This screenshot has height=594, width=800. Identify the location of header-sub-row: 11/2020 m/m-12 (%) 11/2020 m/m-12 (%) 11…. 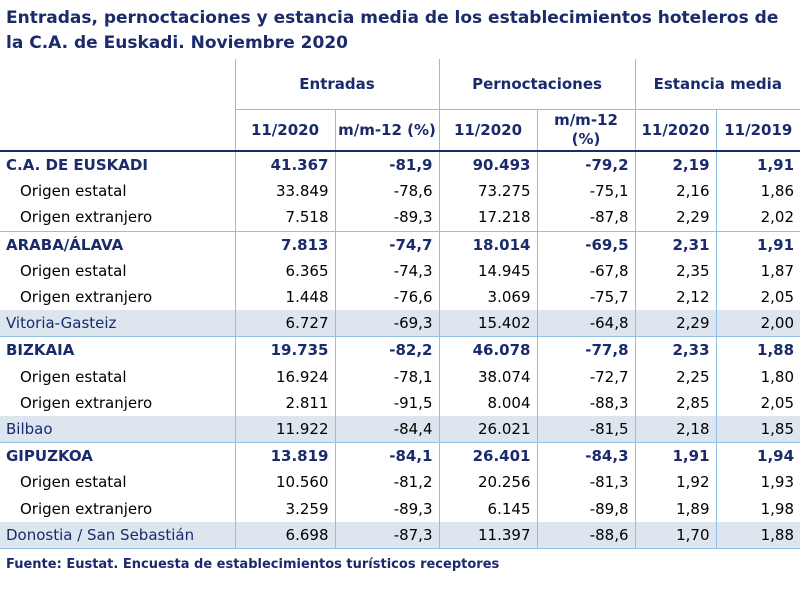
(400, 130).